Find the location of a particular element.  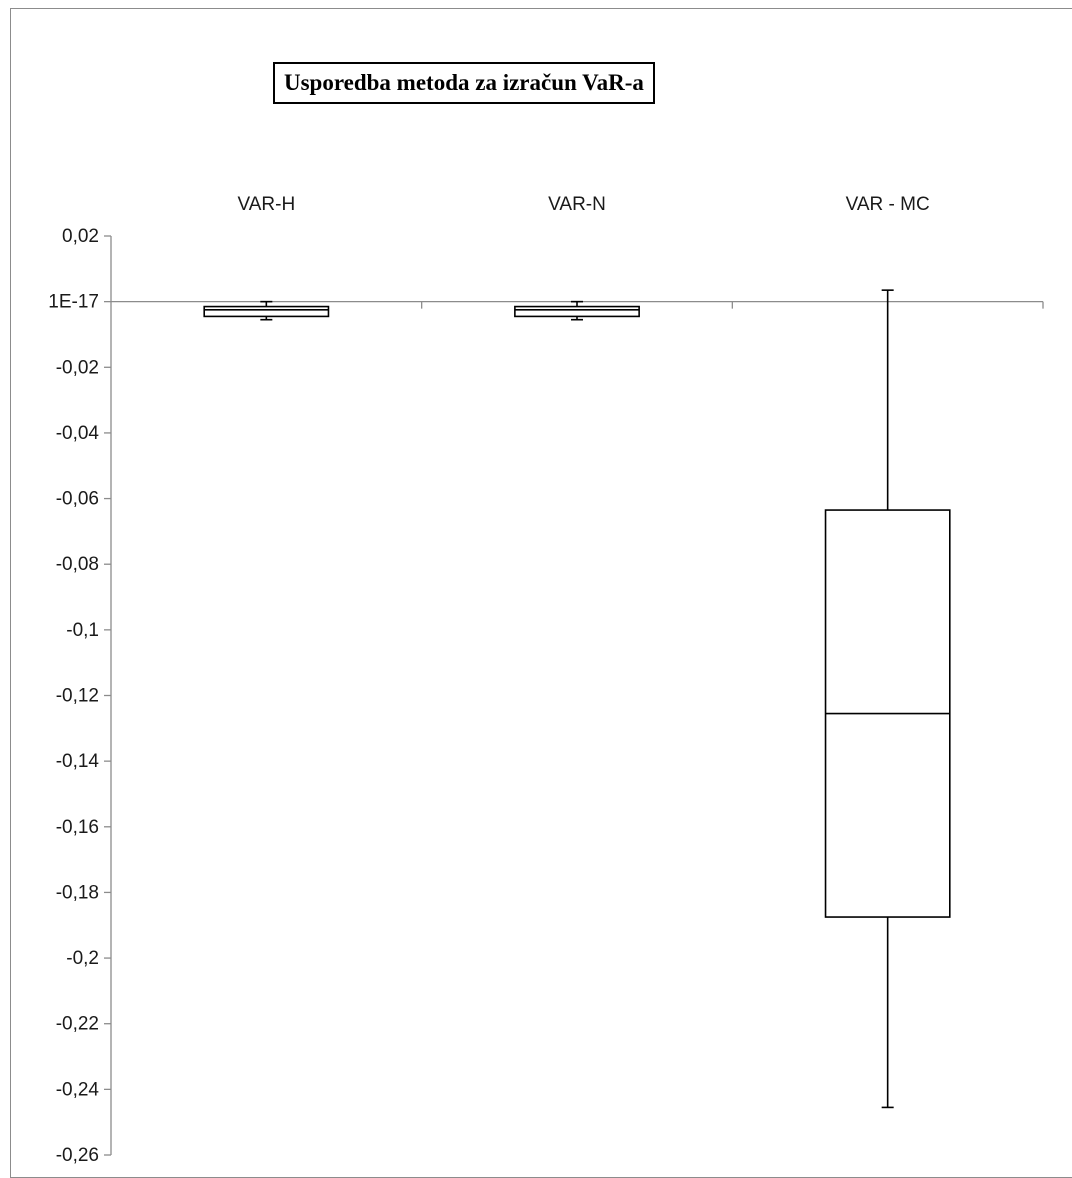

y-tick-label: -0,1 is located at coordinates (82, 630).